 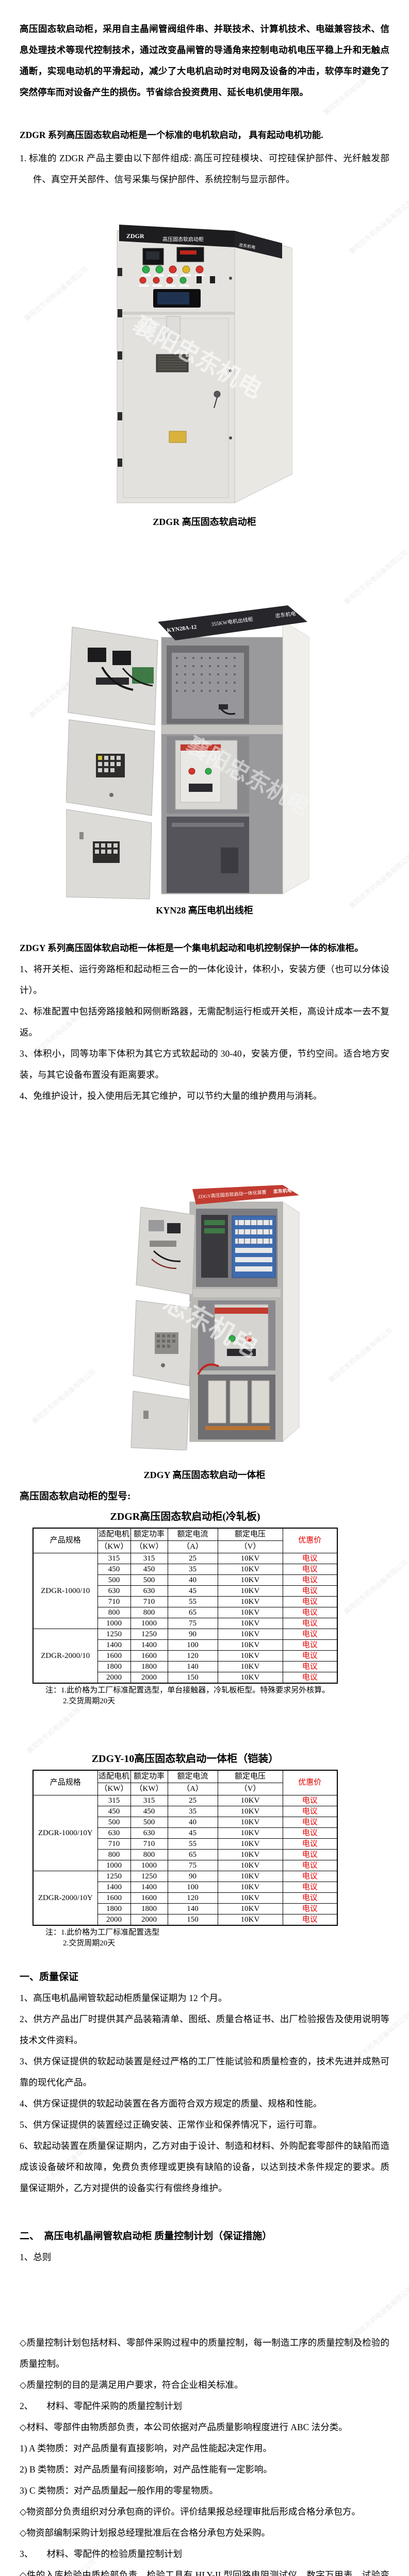 What do you see at coordinates (193, 1602) in the screenshot?
I see `value-cell: 55` at bounding box center [193, 1602].